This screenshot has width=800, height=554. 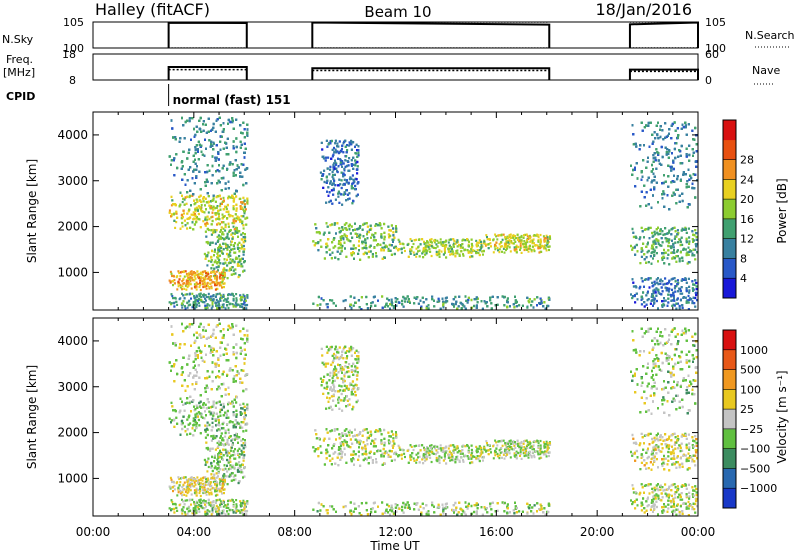 What do you see at coordinates (69, 54) in the screenshot?
I see `freq-tick-label: 18` at bounding box center [69, 54].